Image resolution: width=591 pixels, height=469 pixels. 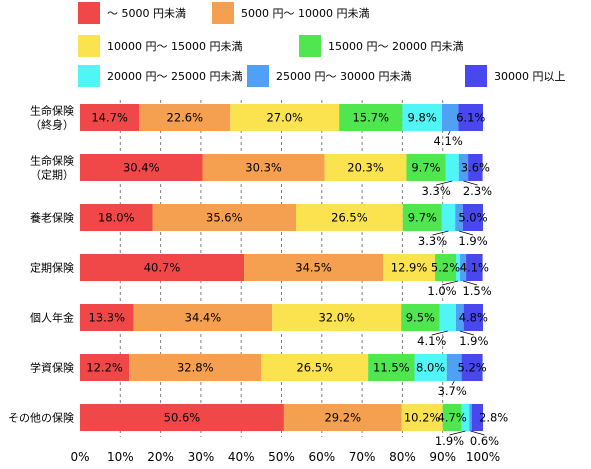 What do you see at coordinates (409, 268) in the screenshot?
I see `data-label: 12.9%` at bounding box center [409, 268].